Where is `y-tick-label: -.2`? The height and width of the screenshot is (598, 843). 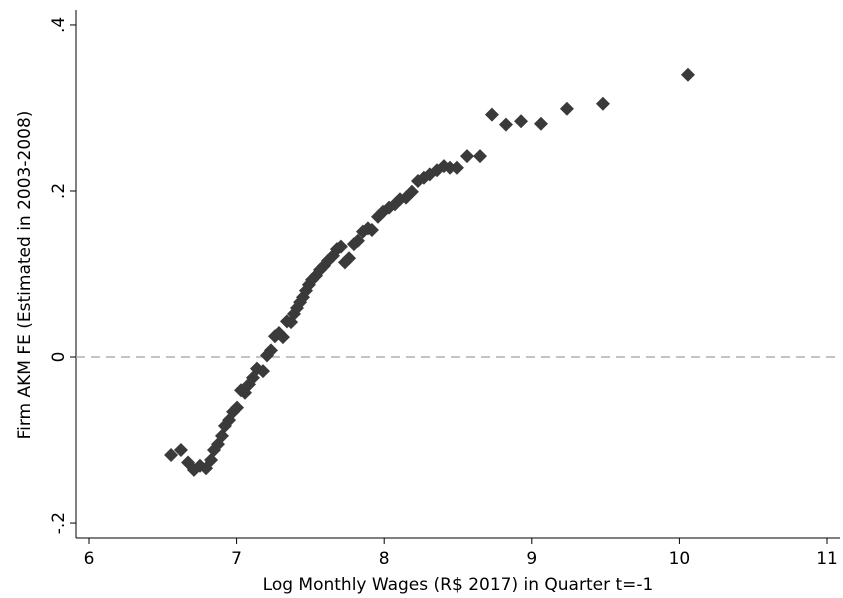 y-tick-label: -.2 is located at coordinates (59, 523).